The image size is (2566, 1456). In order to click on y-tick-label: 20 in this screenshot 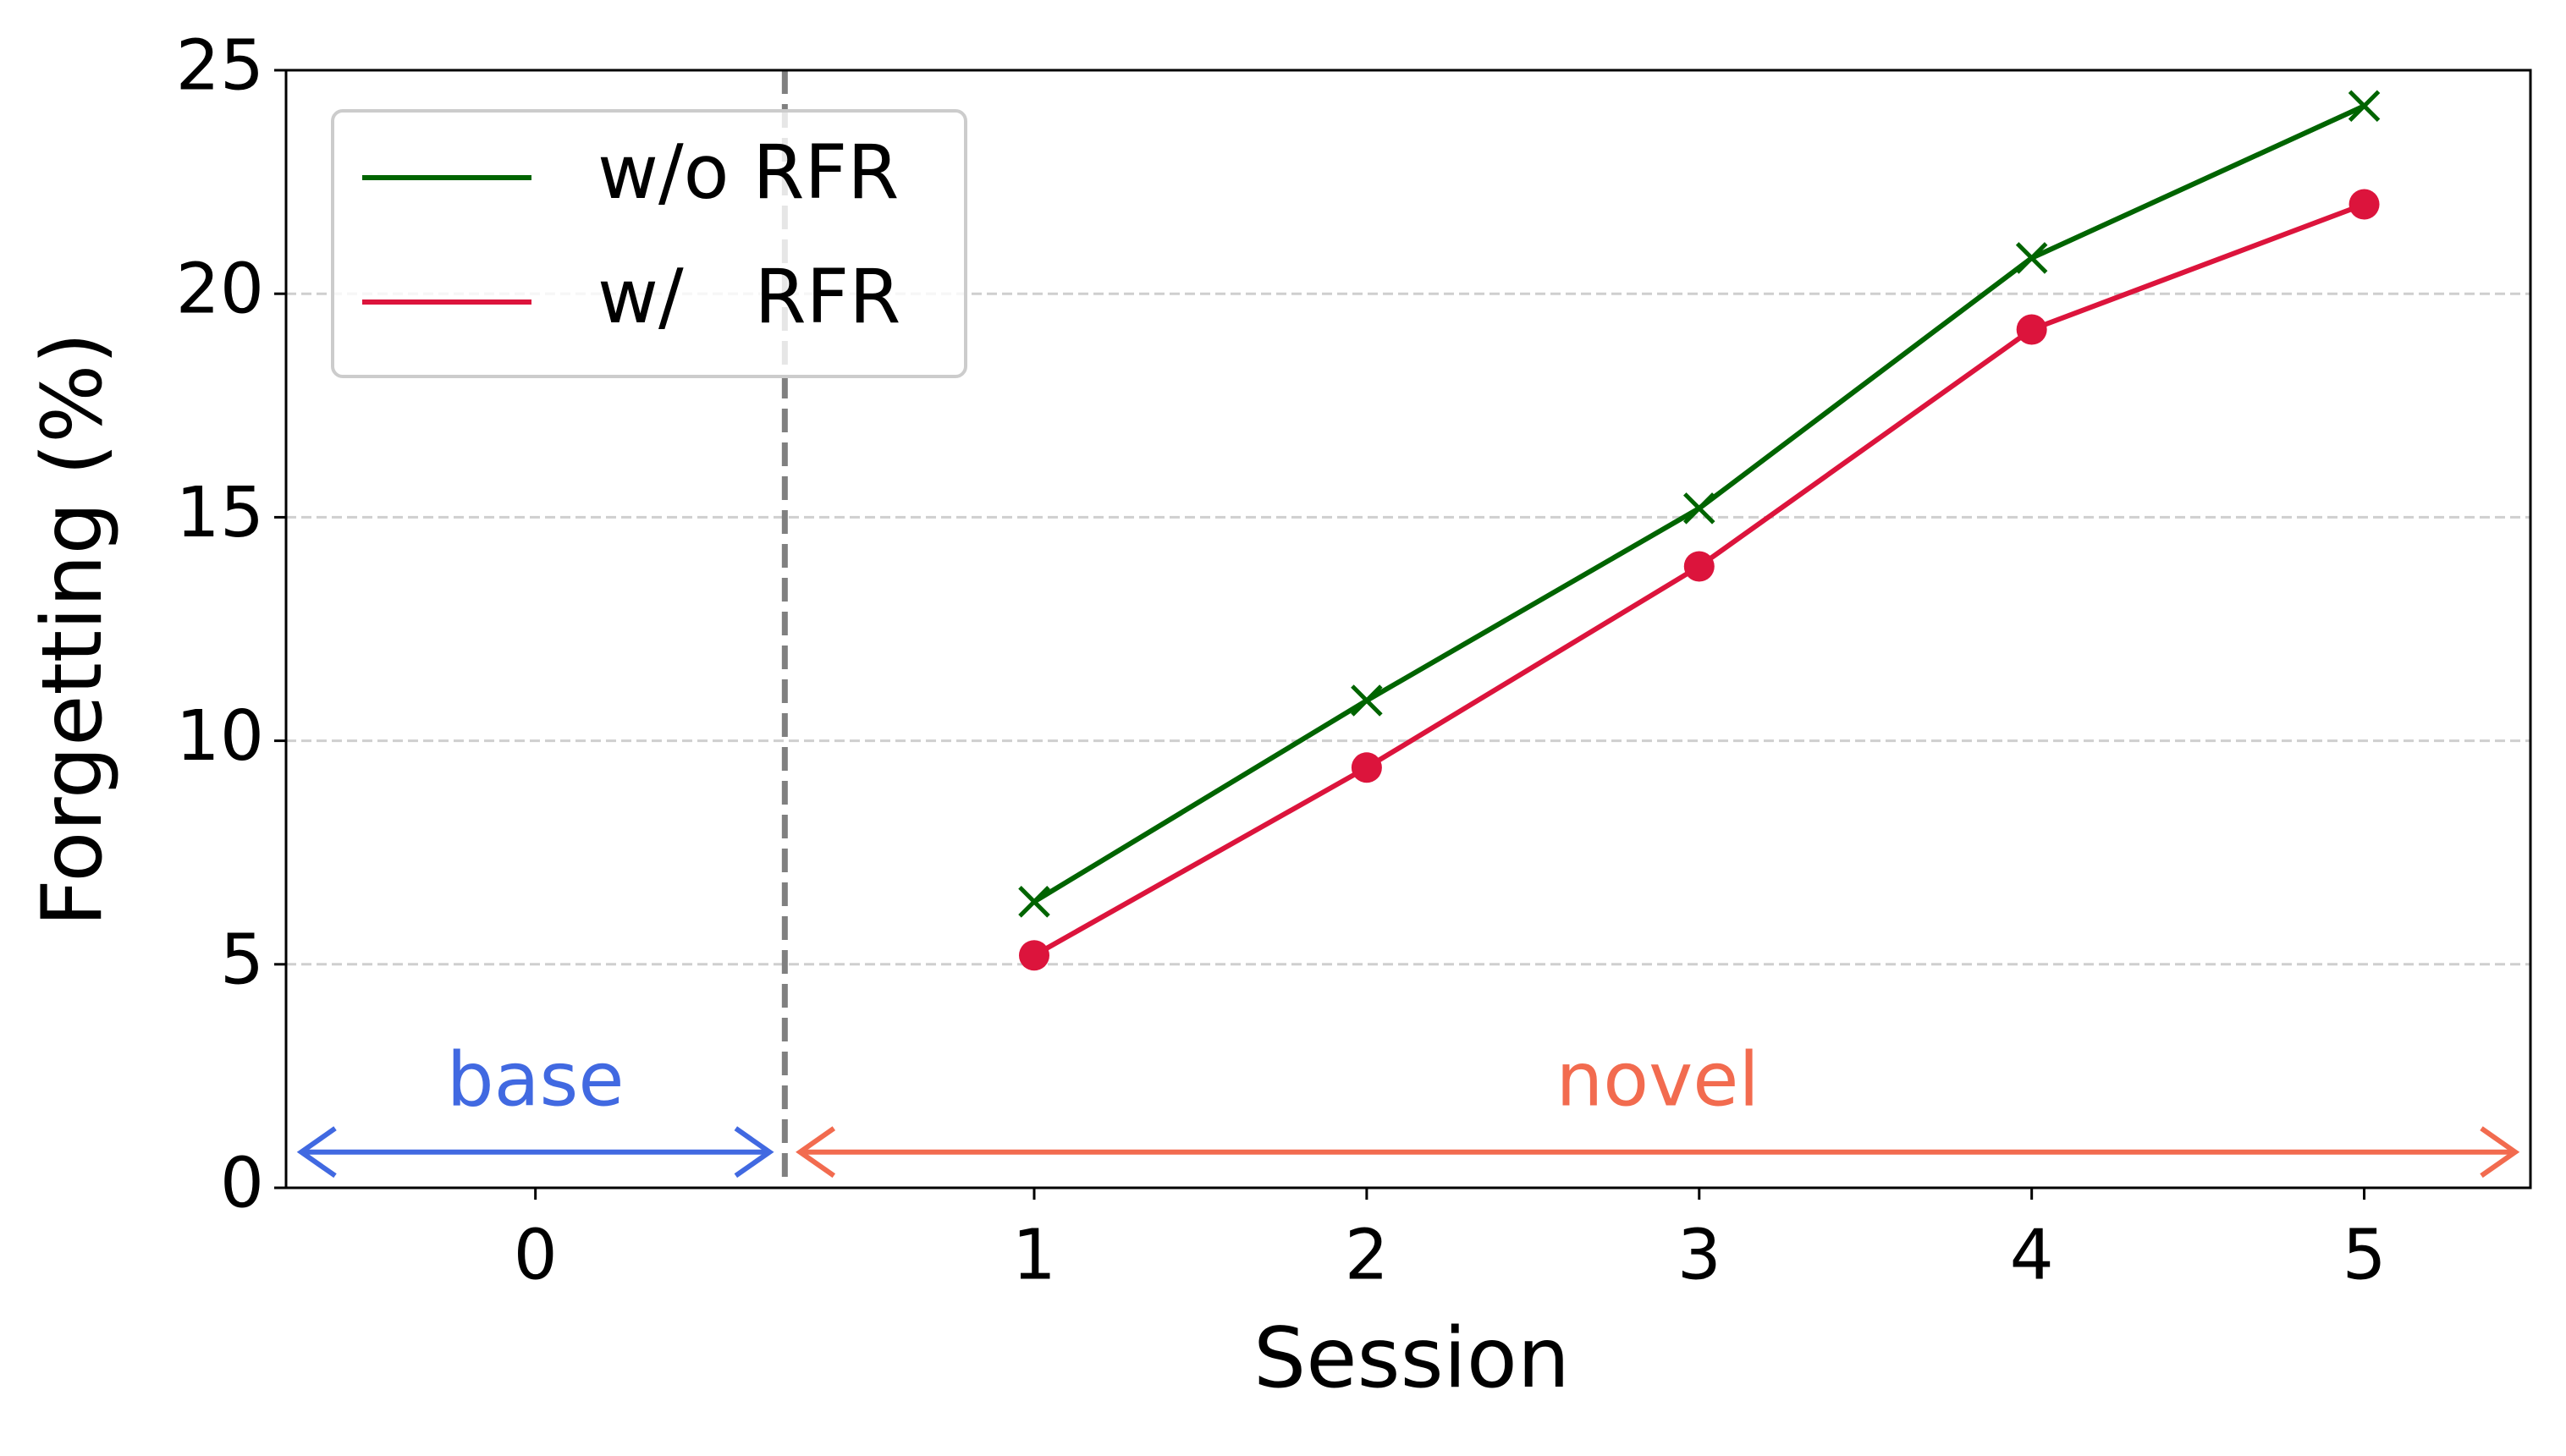, I will do `click(220, 290)`.